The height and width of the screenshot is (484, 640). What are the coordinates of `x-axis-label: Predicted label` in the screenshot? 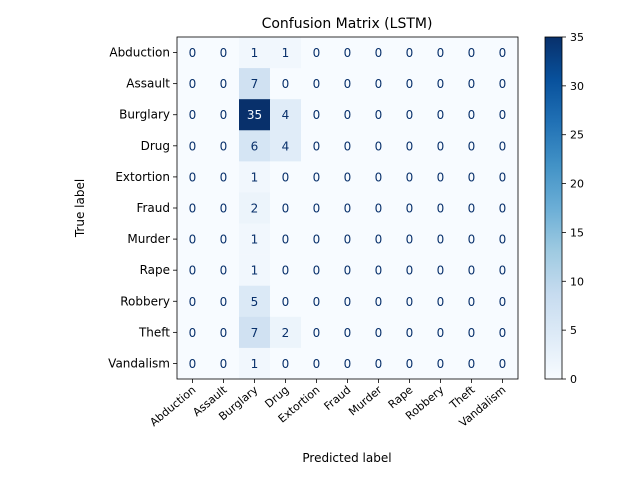 It's located at (346, 458).